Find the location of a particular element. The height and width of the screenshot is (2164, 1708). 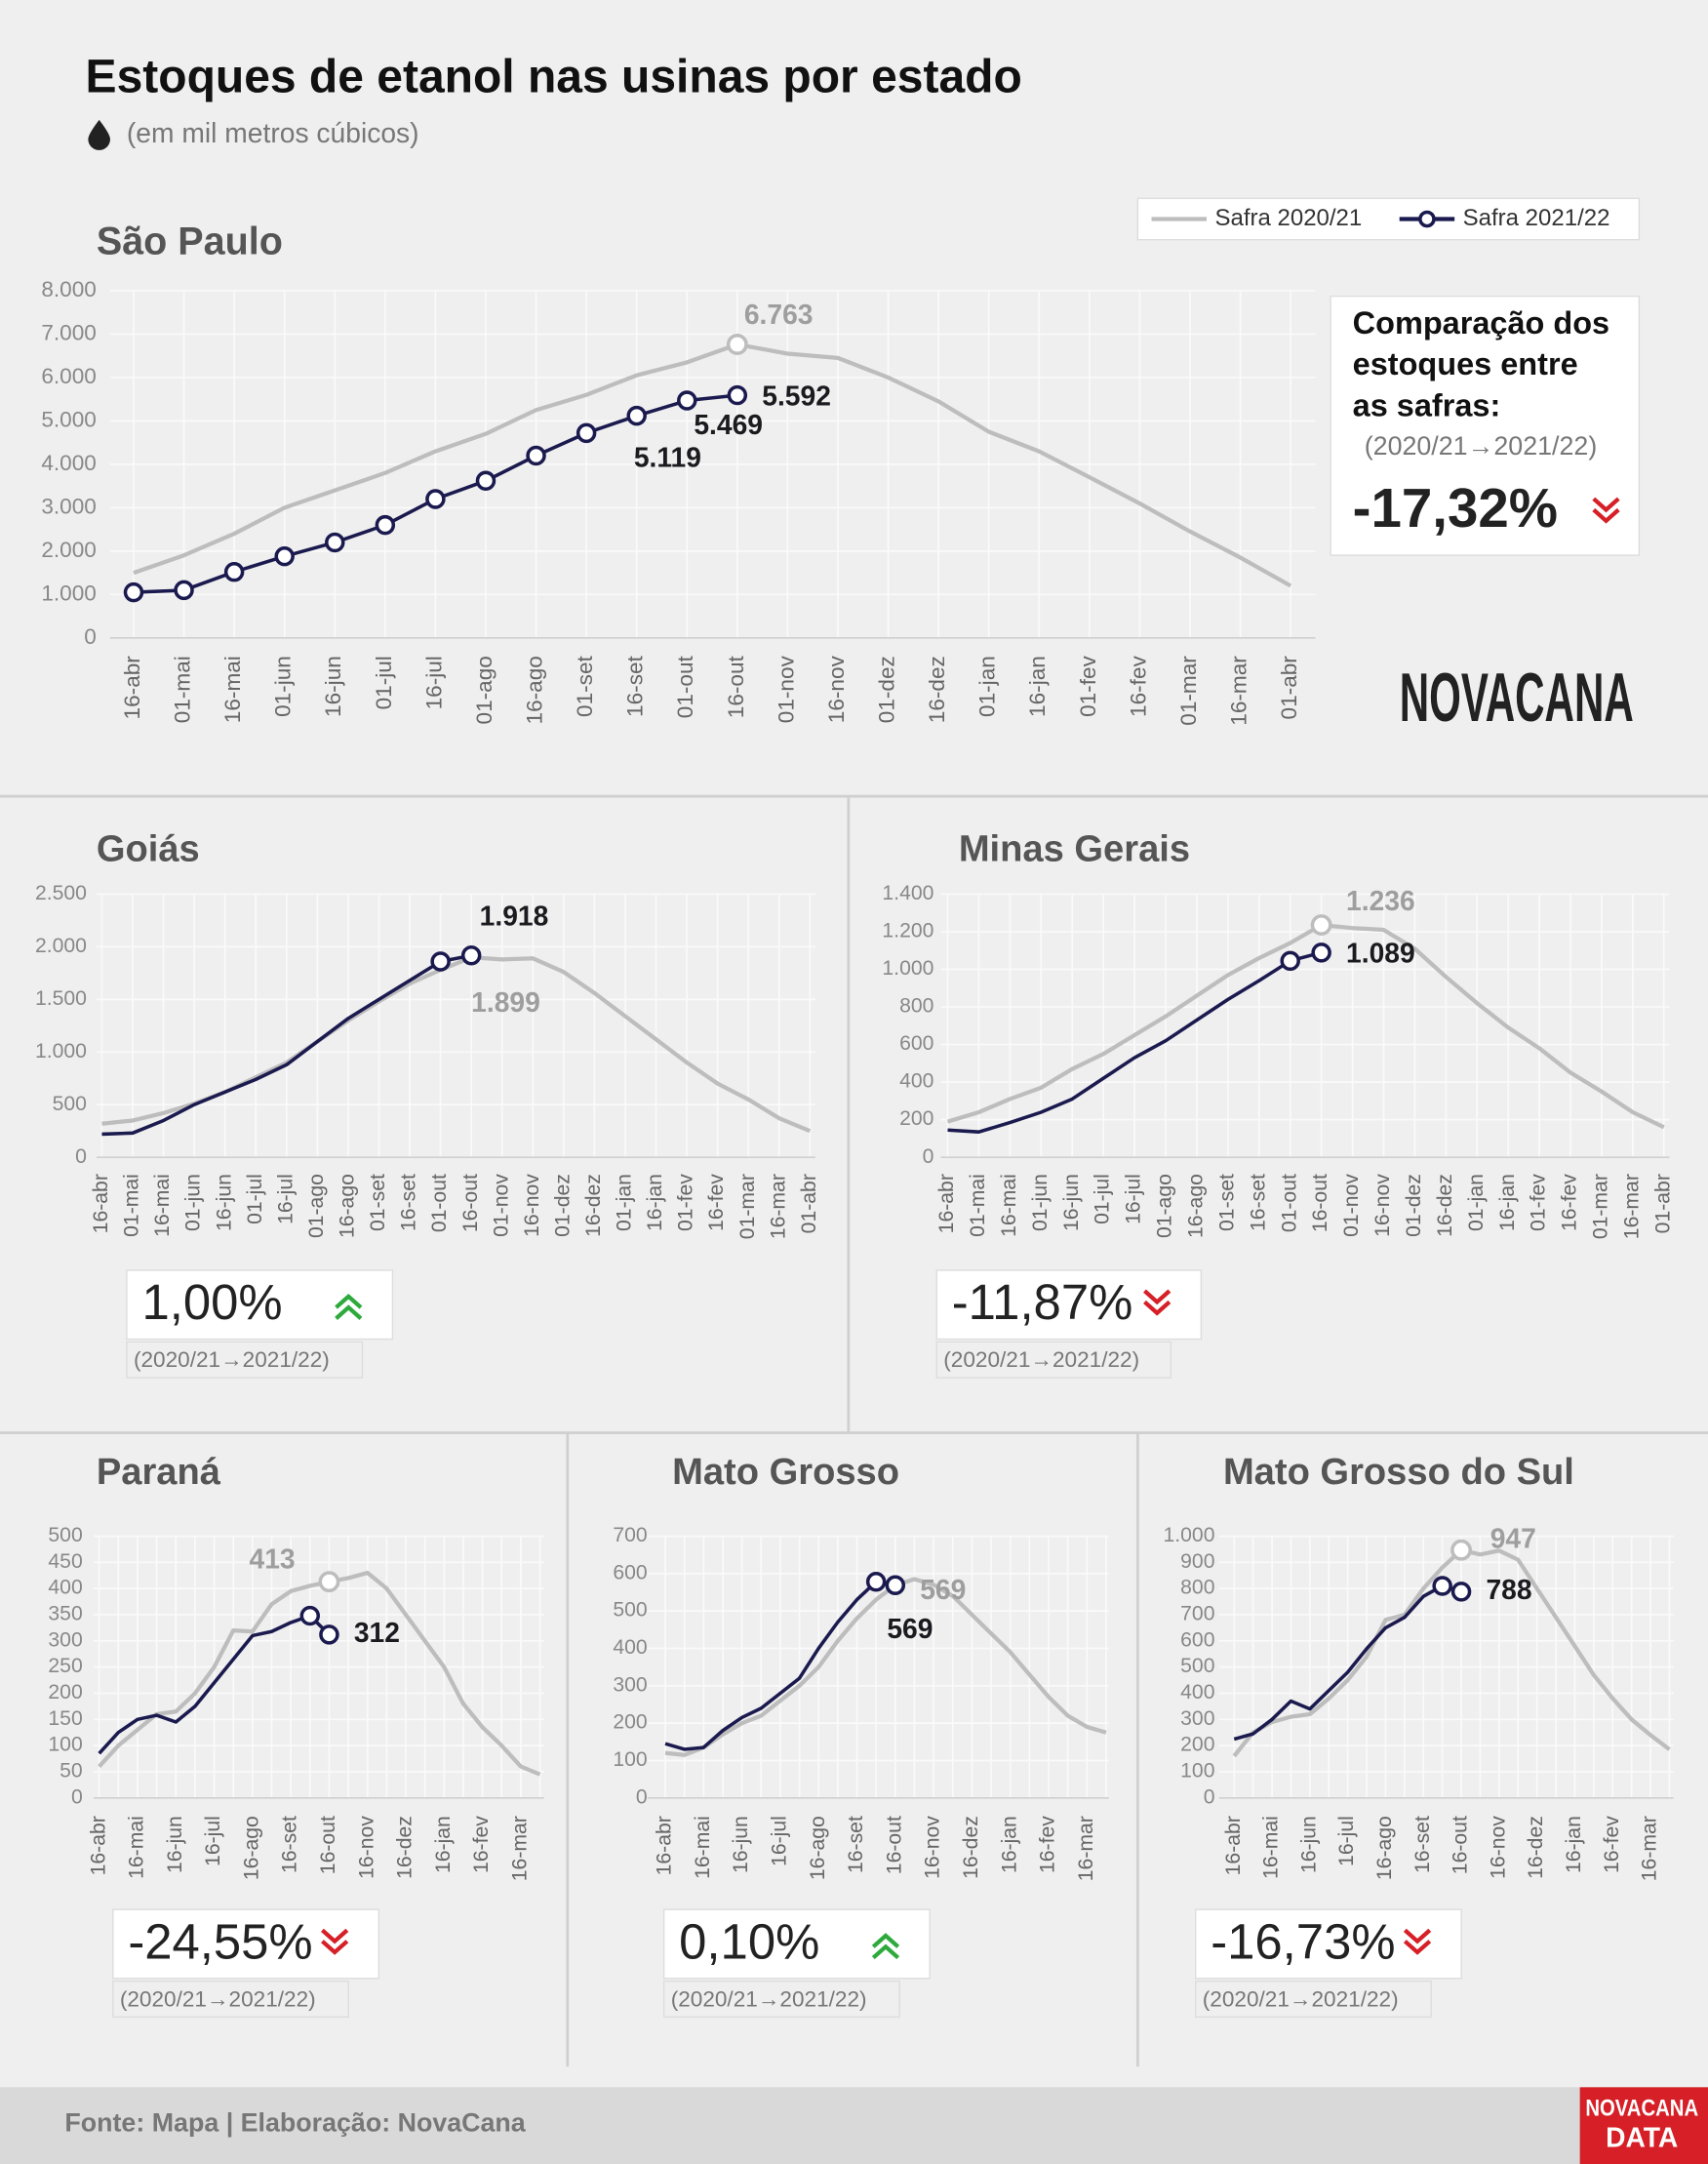

brand-badge-text: NOVACANA is located at coordinates (1641, 2108).